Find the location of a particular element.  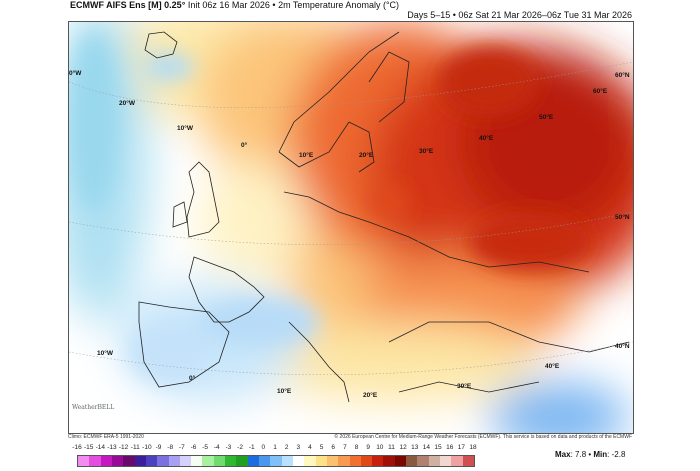

colorbar-tick-label: -9 is located at coordinates (158, 447).